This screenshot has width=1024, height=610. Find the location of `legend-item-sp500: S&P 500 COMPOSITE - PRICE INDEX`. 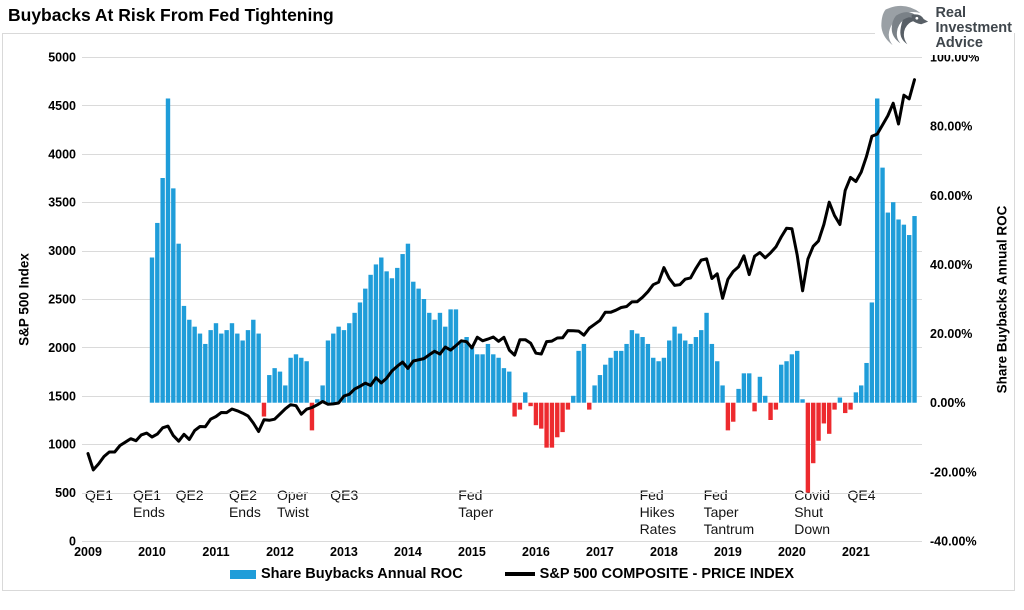

legend-item-sp500: S&P 500 COMPOSITE - PRICE INDEX is located at coordinates (649, 574).